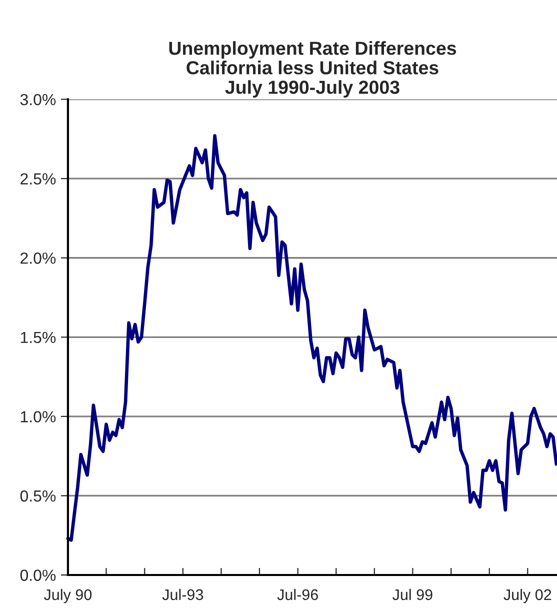 The width and height of the screenshot is (557, 613). Describe the element at coordinates (183, 594) in the screenshot. I see `x-tick-label: Jul-93` at that location.